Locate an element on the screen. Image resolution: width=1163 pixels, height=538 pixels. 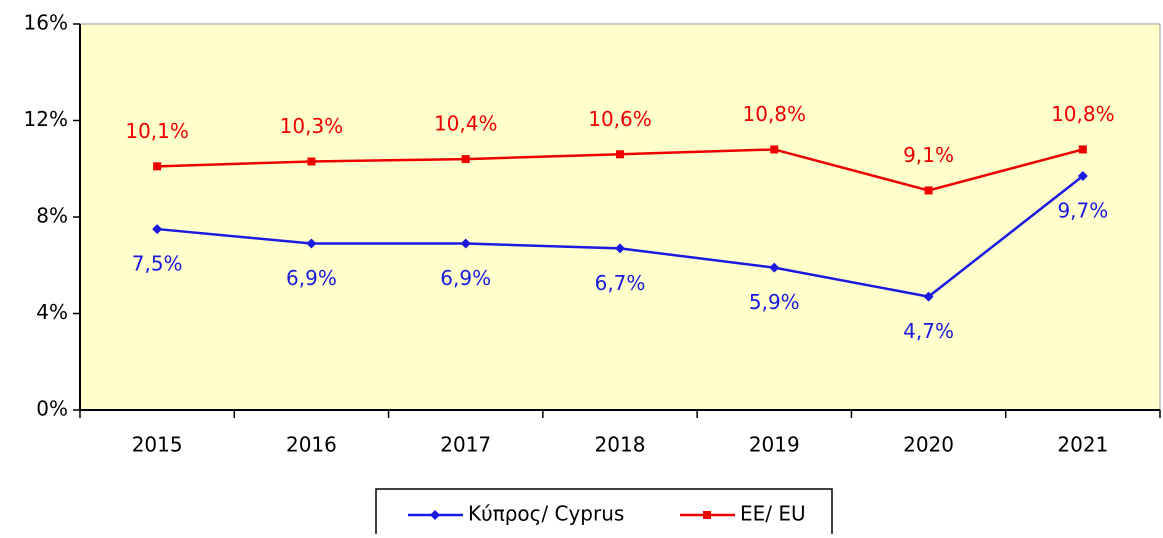
data-label: 6,7% is located at coordinates (620, 283).